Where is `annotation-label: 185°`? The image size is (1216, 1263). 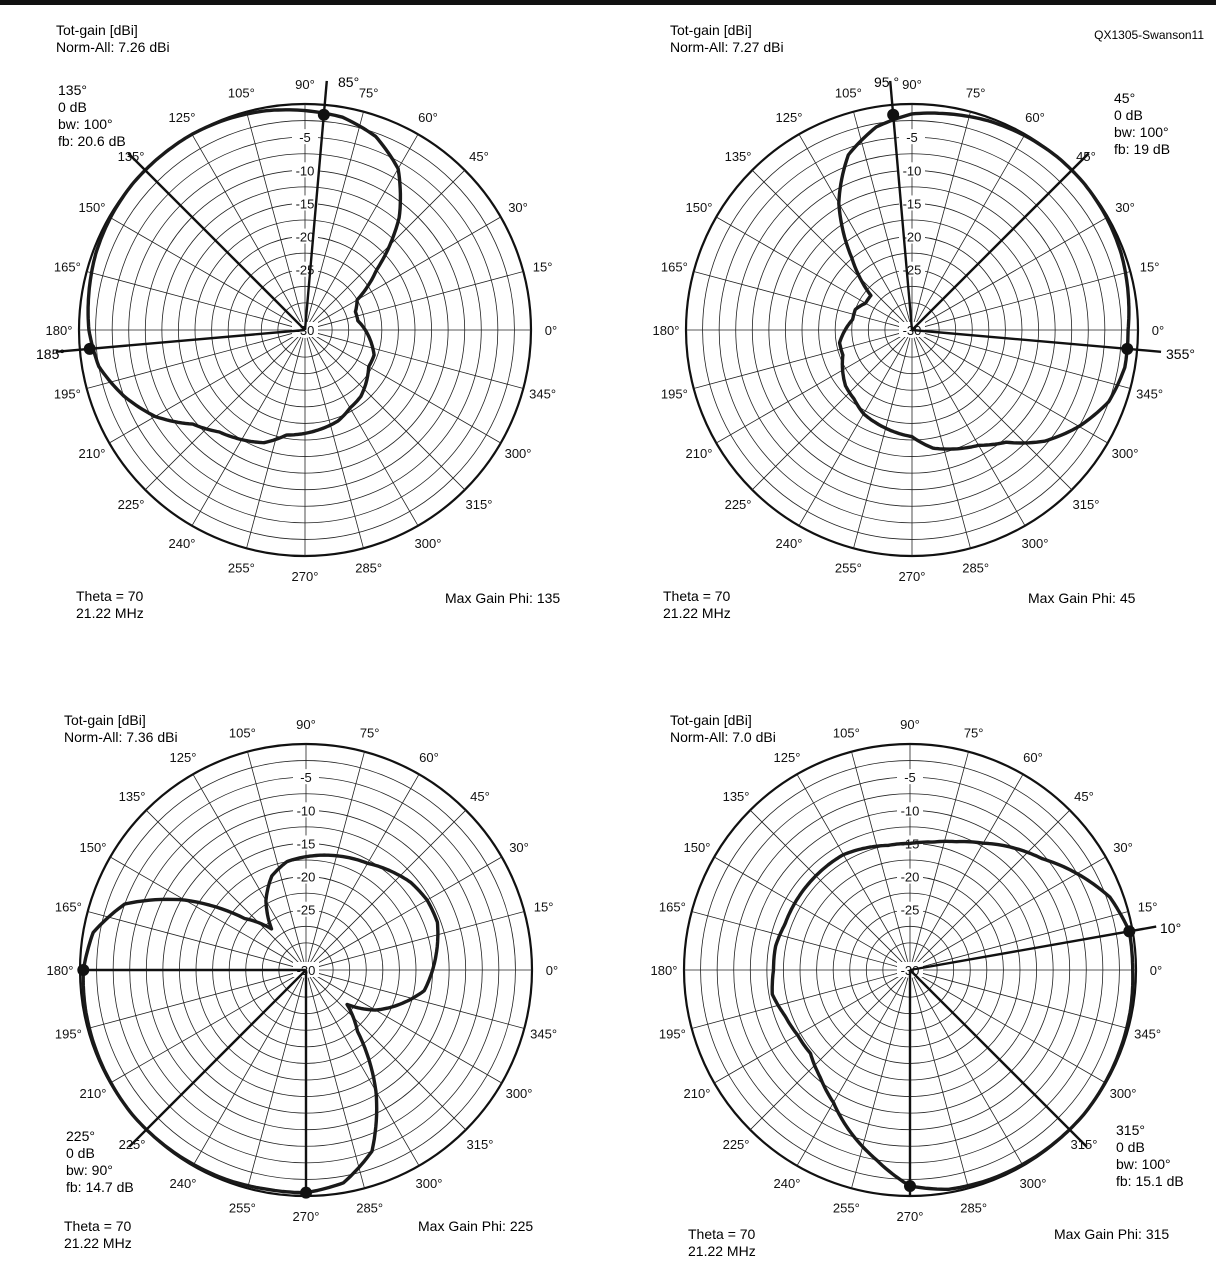 annotation-label: 185° is located at coordinates (50, 354).